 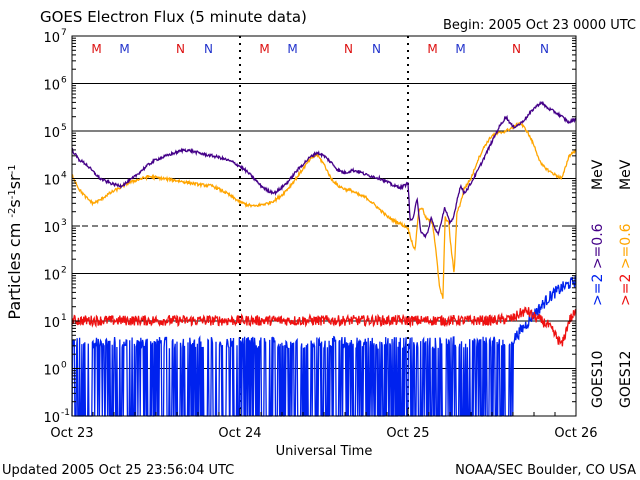 What do you see at coordinates (64, 318) in the screenshot?
I see `y-tick-exponent: 1` at bounding box center [64, 318].